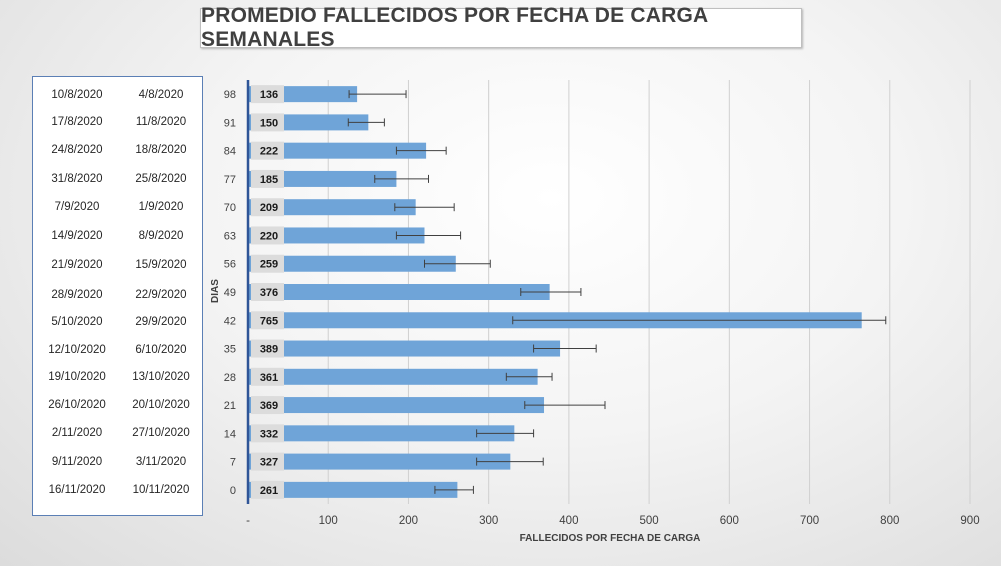 Image resolution: width=1001 pixels, height=566 pixels. I want to click on y-tick-label: 7, so click(233, 463).